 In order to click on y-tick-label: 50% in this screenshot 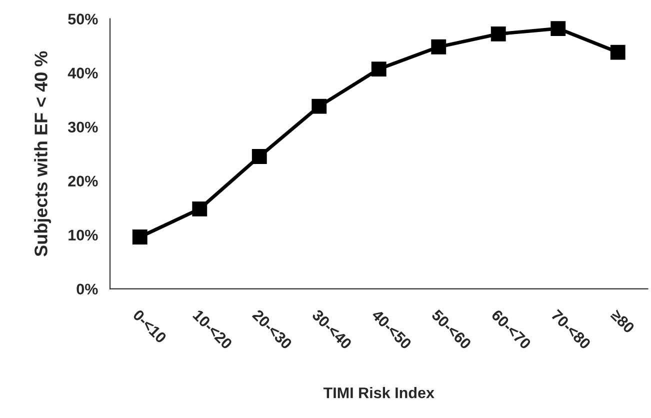, I will do `click(83, 19)`.